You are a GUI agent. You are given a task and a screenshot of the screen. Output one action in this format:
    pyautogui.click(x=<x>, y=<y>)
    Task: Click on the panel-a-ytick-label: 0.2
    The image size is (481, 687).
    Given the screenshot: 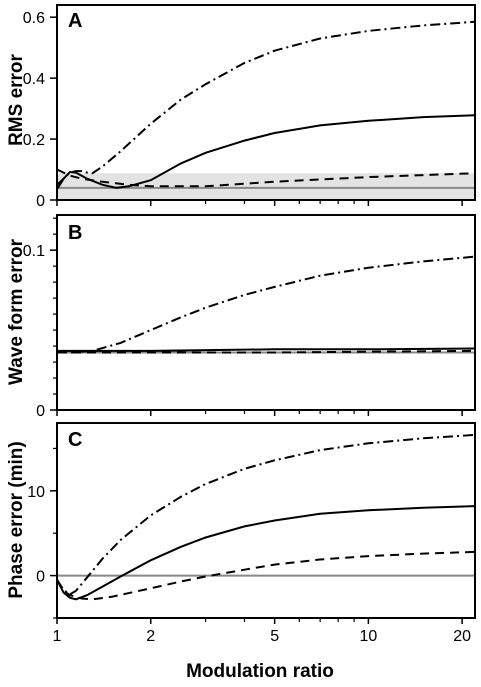 What is the action you would take?
    pyautogui.click(x=34, y=140)
    